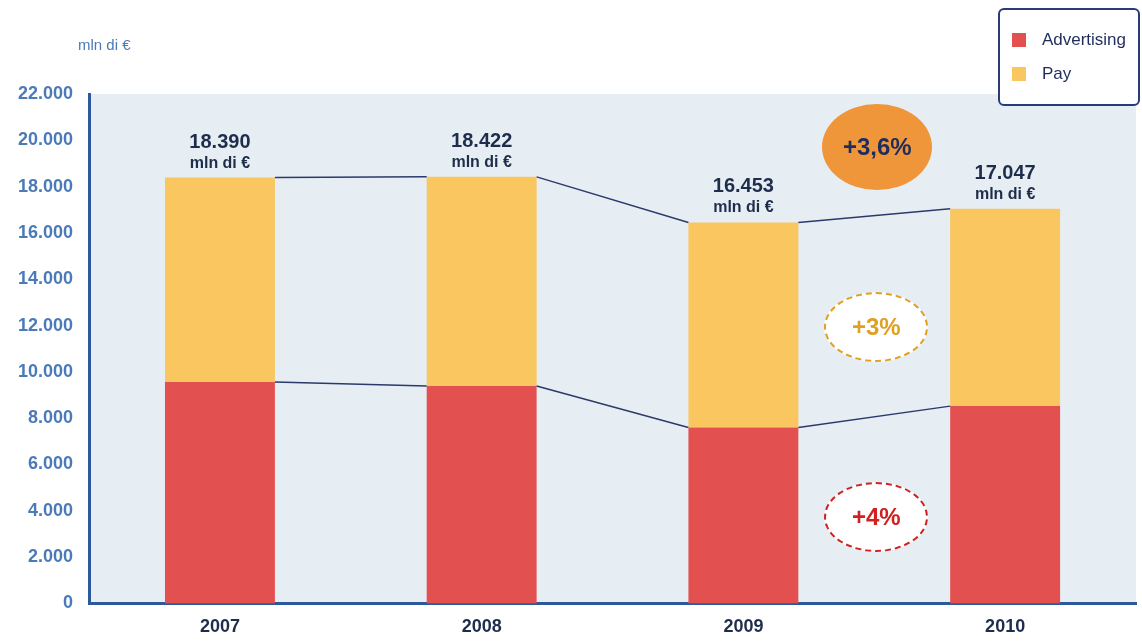 The height and width of the screenshot is (641, 1142). I want to click on total-label: 17.047 mln di €, so click(1005, 181).